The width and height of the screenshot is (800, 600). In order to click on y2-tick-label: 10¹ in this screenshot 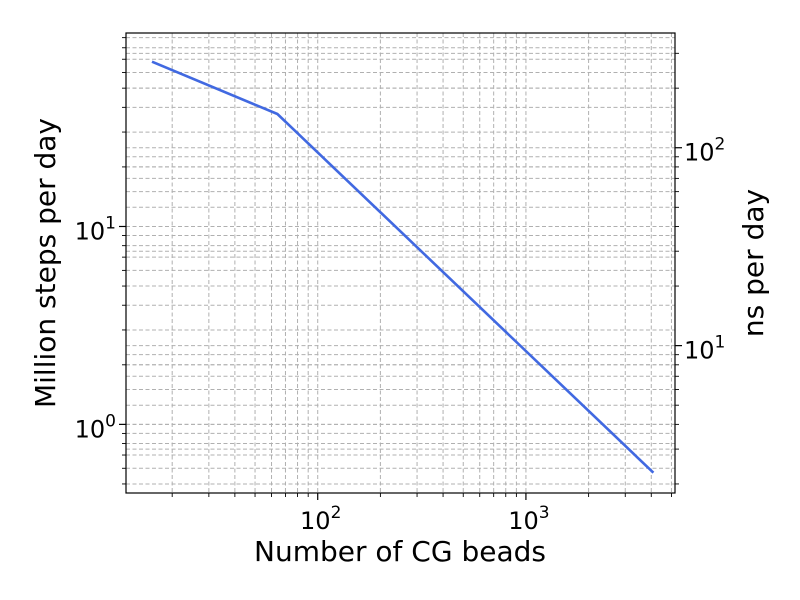, I will do `click(704, 349)`.